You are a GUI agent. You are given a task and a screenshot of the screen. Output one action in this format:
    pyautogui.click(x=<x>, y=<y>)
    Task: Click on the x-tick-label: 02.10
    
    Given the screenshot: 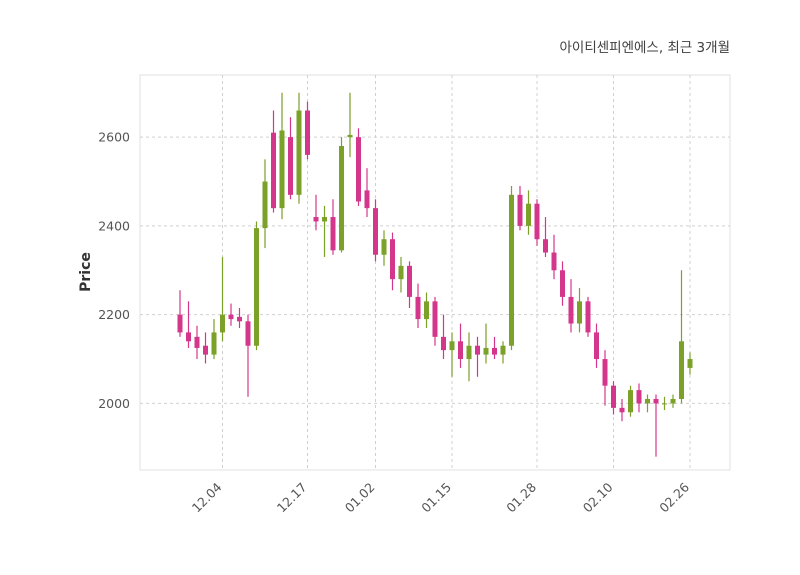 What is the action you would take?
    pyautogui.click(x=598, y=497)
    